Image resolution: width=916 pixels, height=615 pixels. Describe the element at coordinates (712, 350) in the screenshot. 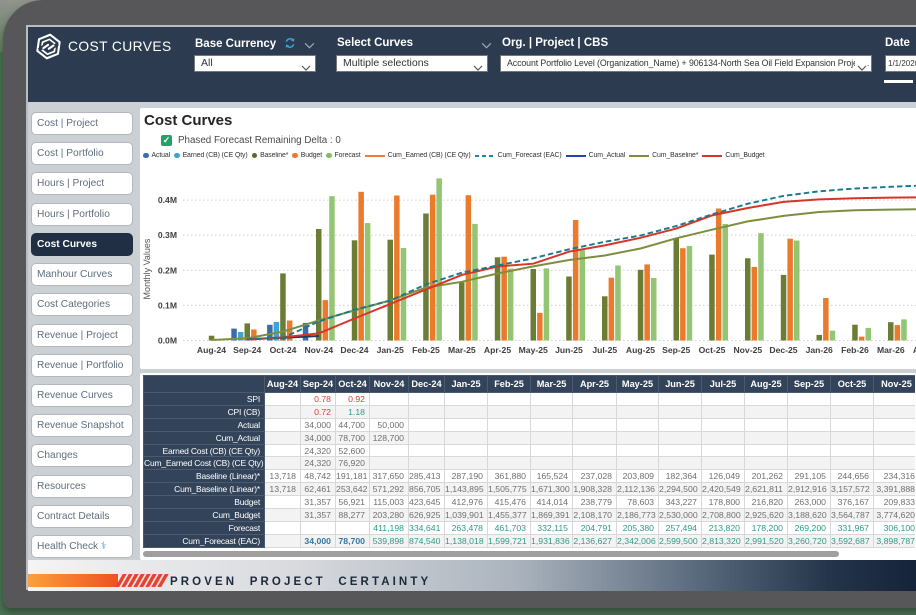

I see `svg-text: Oct-25` at that location.